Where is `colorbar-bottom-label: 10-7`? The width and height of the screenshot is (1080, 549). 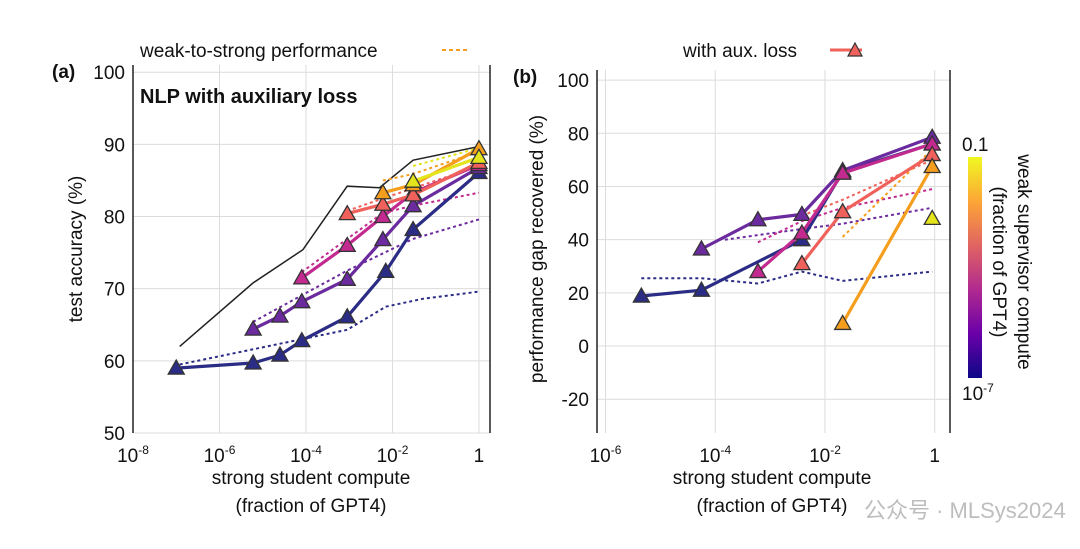 colorbar-bottom-label: 10-7 is located at coordinates (978, 393).